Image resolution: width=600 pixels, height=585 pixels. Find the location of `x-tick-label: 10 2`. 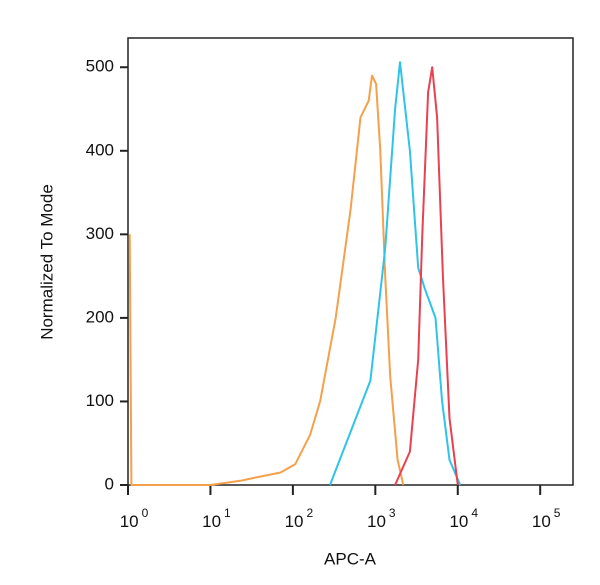

x-tick-label: 10 2 is located at coordinates (299, 518).